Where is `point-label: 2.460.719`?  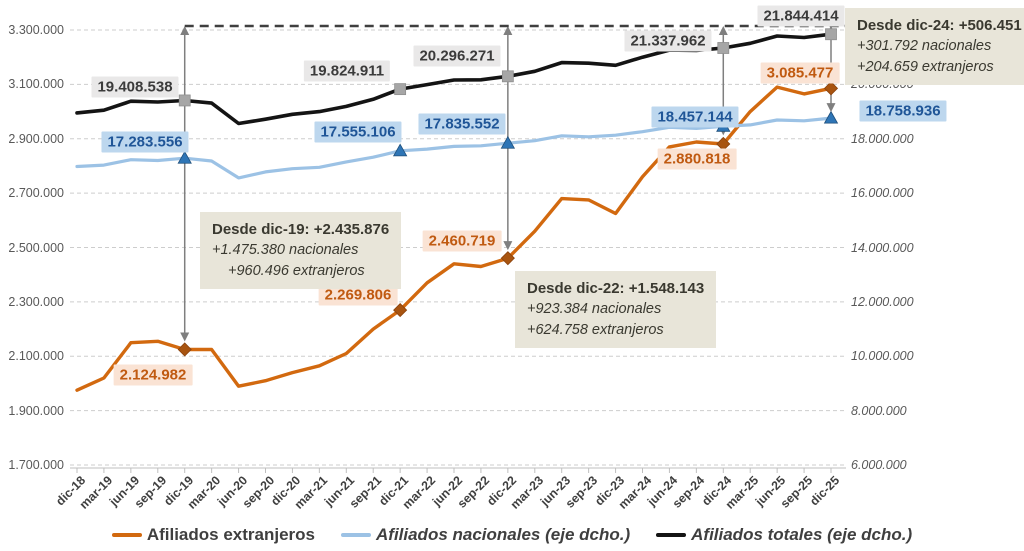 point-label: 2.460.719 is located at coordinates (462, 241).